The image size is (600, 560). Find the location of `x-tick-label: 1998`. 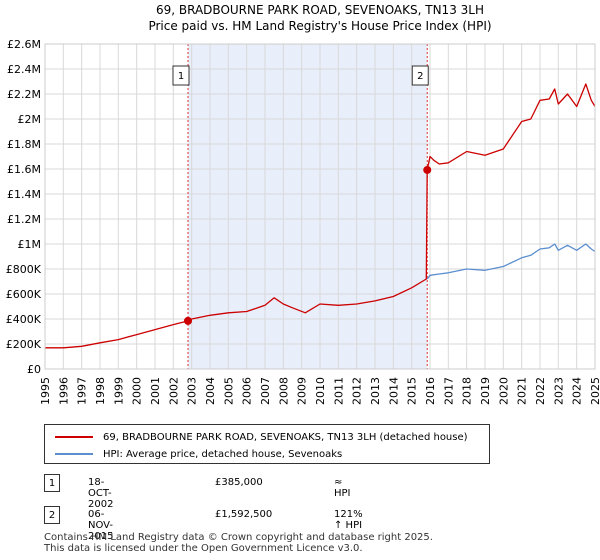

x-tick-label: 1998 is located at coordinates (100, 391).